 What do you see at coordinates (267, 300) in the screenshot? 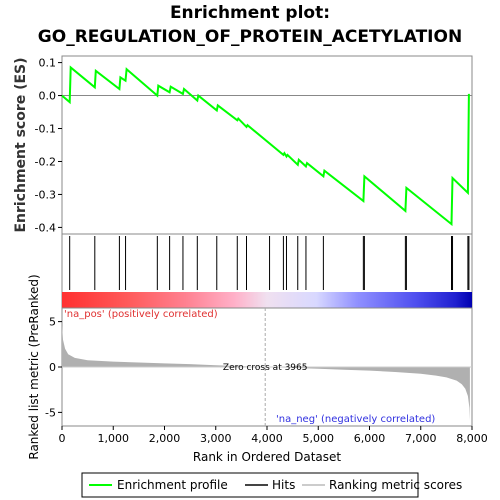
I see `rank-color-bar` at bounding box center [267, 300].